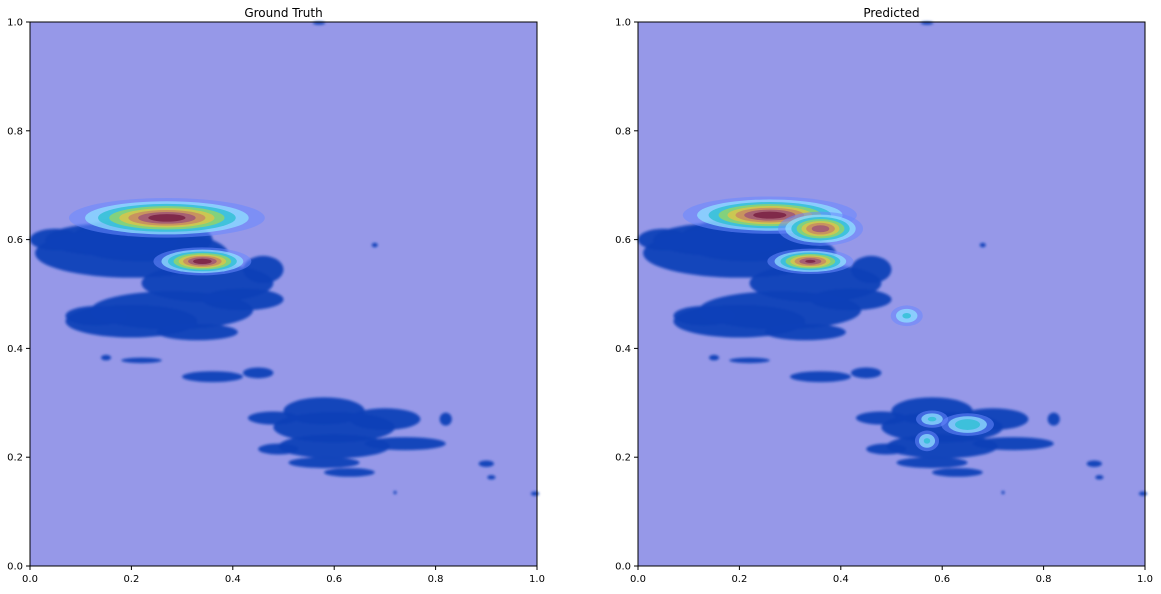  I want to click on plot-title: Predicted, so click(891, 13).